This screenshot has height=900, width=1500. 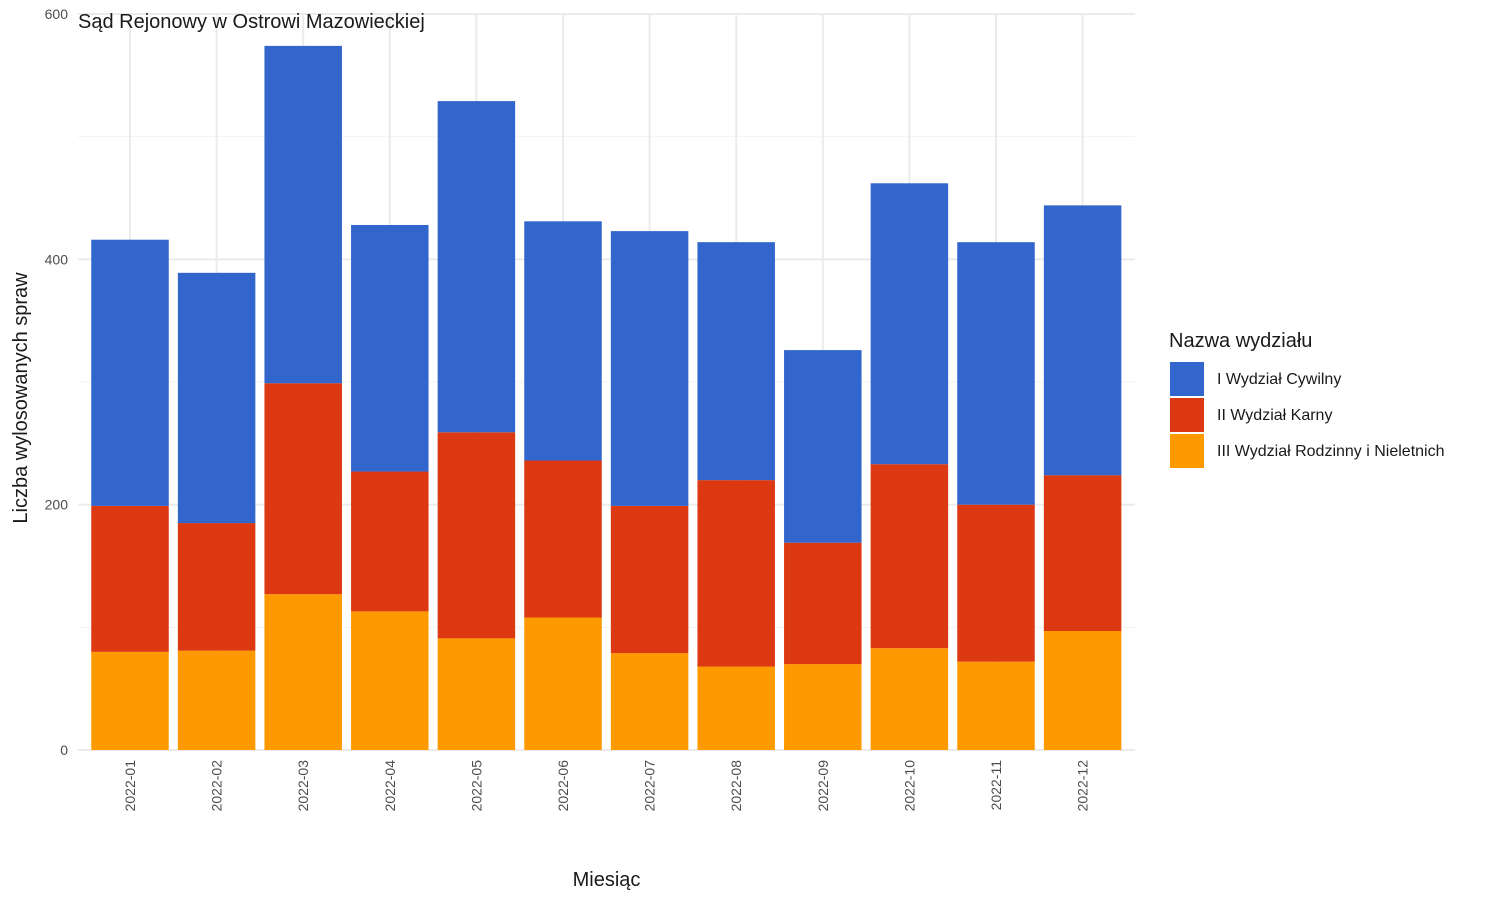 I want to click on x-tick-label: 2022-01, so click(x=130, y=786).